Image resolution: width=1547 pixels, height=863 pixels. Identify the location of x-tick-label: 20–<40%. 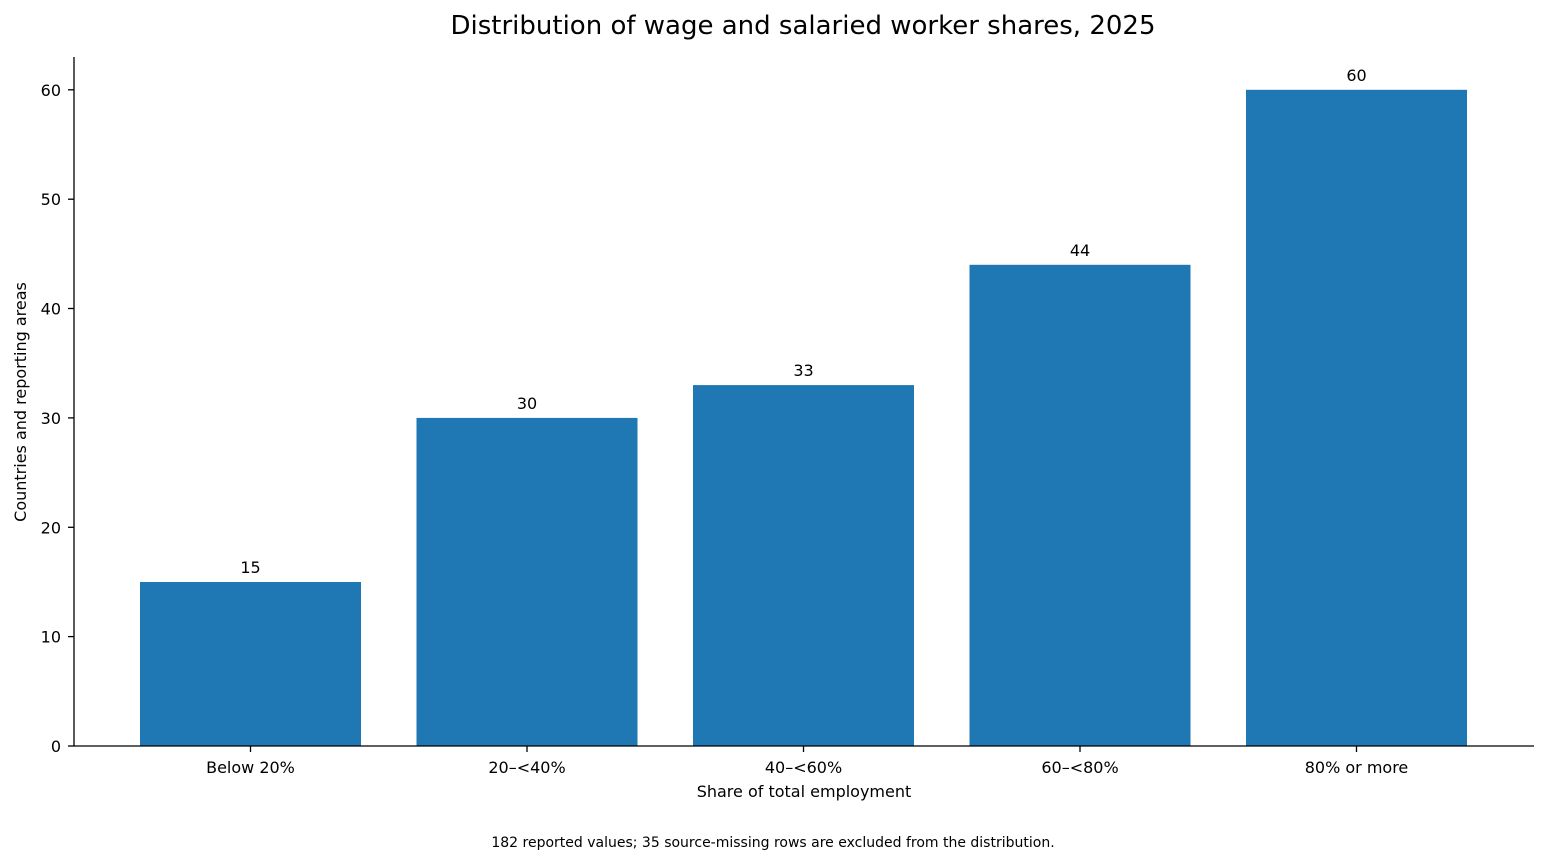
(526, 767).